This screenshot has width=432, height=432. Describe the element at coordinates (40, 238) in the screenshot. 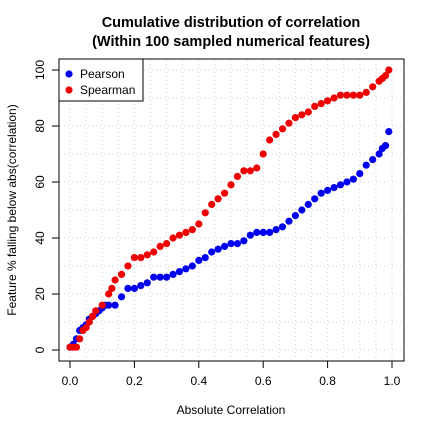

I see `y-tick-label: 40` at that location.